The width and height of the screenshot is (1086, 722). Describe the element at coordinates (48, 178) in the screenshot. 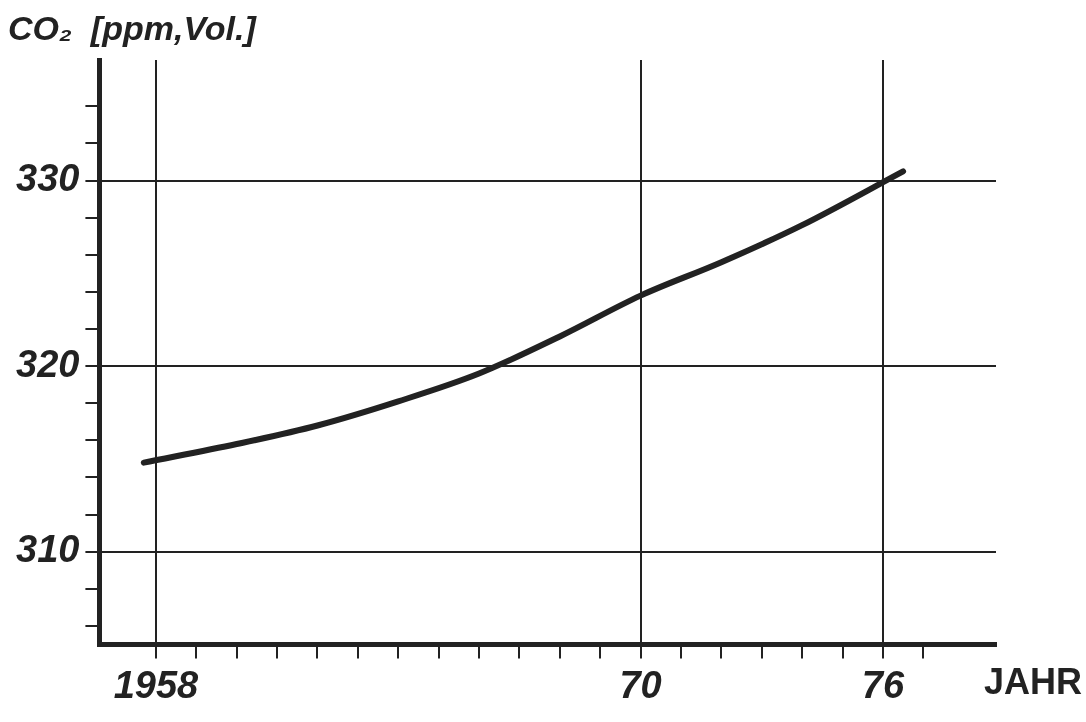

I see `y-tick-label: 330` at that location.